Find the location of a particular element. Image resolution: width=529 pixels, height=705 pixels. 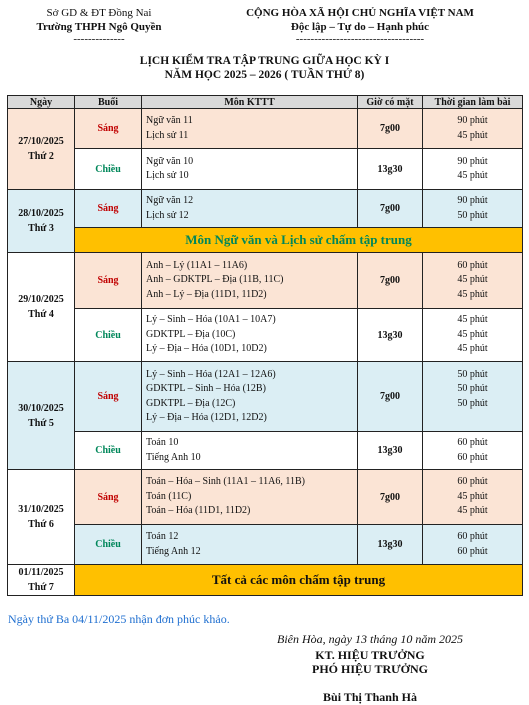

subject: Toán 10 is located at coordinates (162, 442).